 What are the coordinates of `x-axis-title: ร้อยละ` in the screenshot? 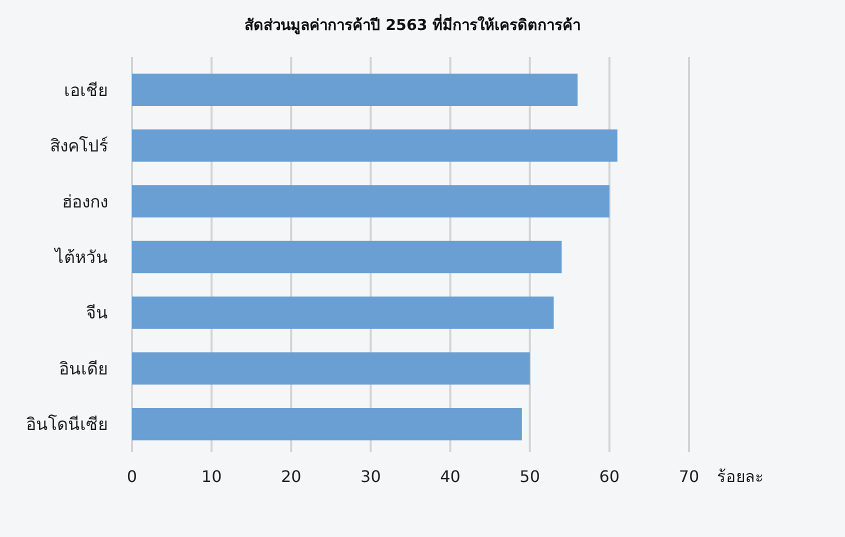 It's located at (740, 476).